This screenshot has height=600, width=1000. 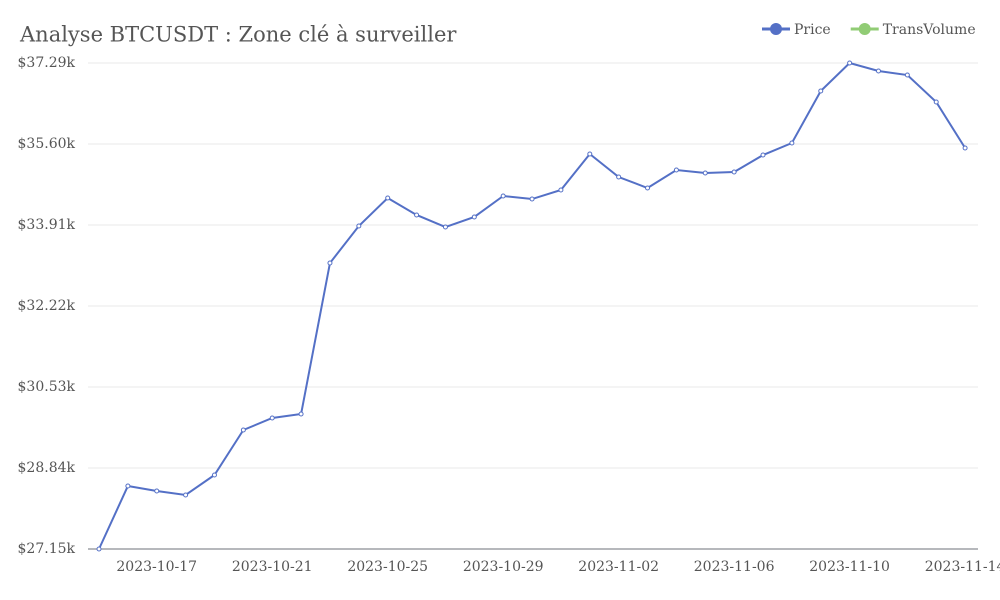 What do you see at coordinates (272, 567) in the screenshot?
I see `x-tick-label: 2023-10-21` at bounding box center [272, 567].